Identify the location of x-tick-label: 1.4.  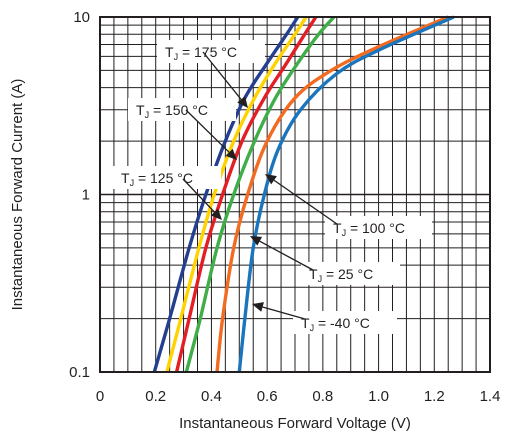
(490, 396).